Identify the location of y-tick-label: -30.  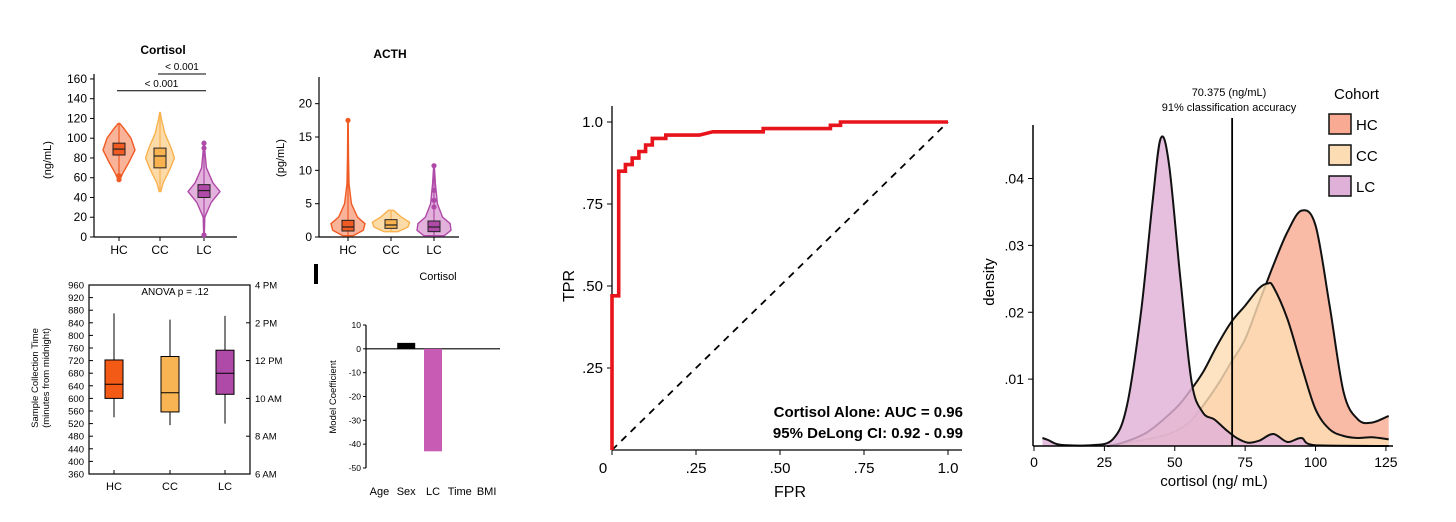
(355, 420).